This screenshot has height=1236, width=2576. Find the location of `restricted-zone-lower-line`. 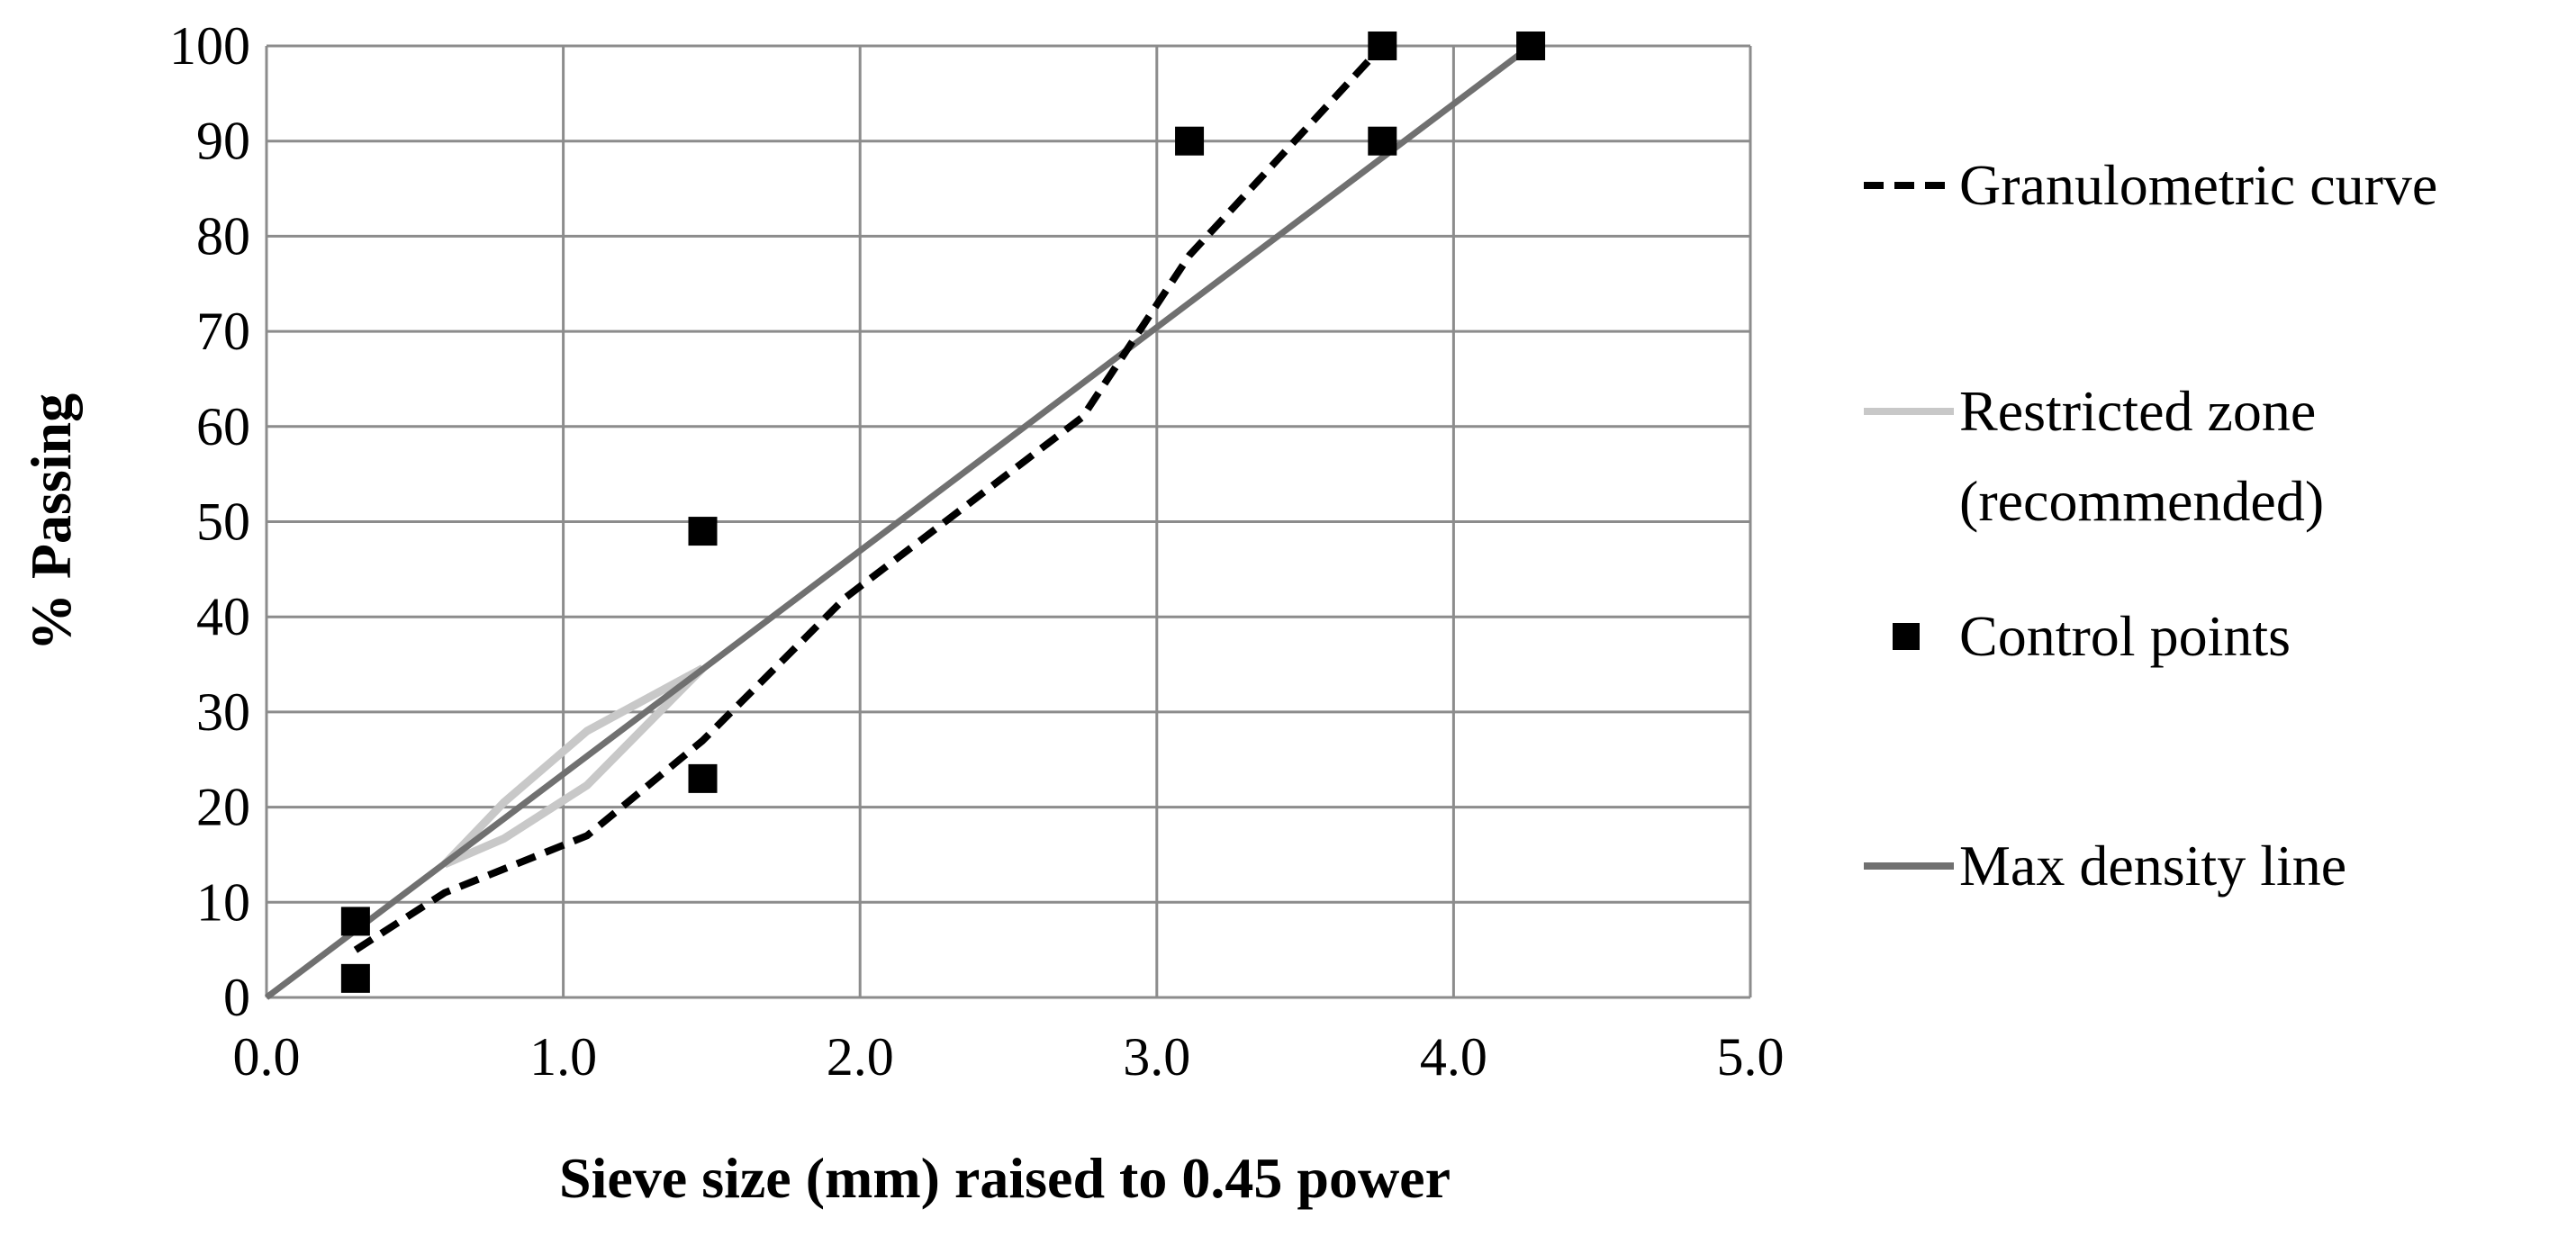

restricted-zone-lower-line is located at coordinates (574, 767).